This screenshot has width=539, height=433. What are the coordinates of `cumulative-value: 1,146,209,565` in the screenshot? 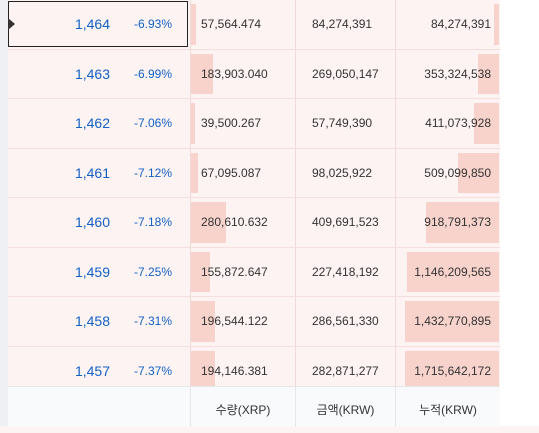 It's located at (452, 271).